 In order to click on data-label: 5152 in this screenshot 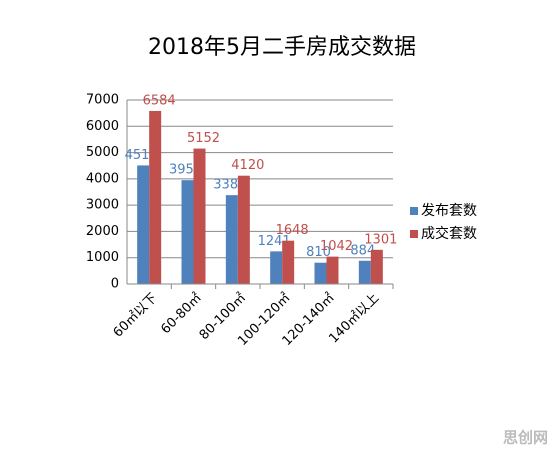, I will do `click(203, 138)`.